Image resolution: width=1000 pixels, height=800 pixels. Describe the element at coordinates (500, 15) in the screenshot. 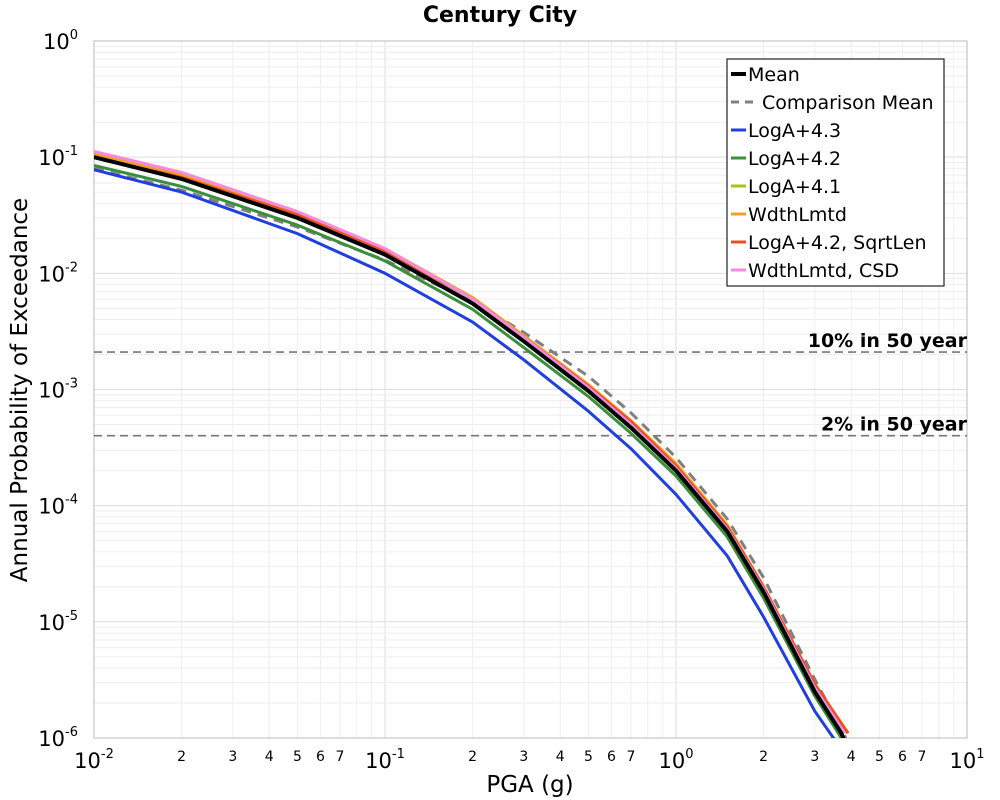

I see `chart-title: Century City` at that location.